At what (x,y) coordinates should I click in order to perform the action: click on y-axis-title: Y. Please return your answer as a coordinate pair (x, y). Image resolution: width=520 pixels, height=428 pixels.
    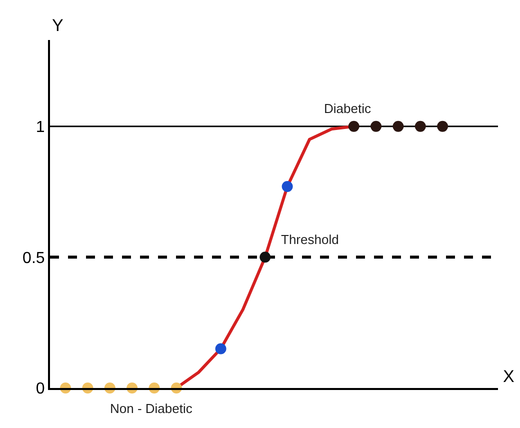
    Looking at the image, I should click on (58, 25).